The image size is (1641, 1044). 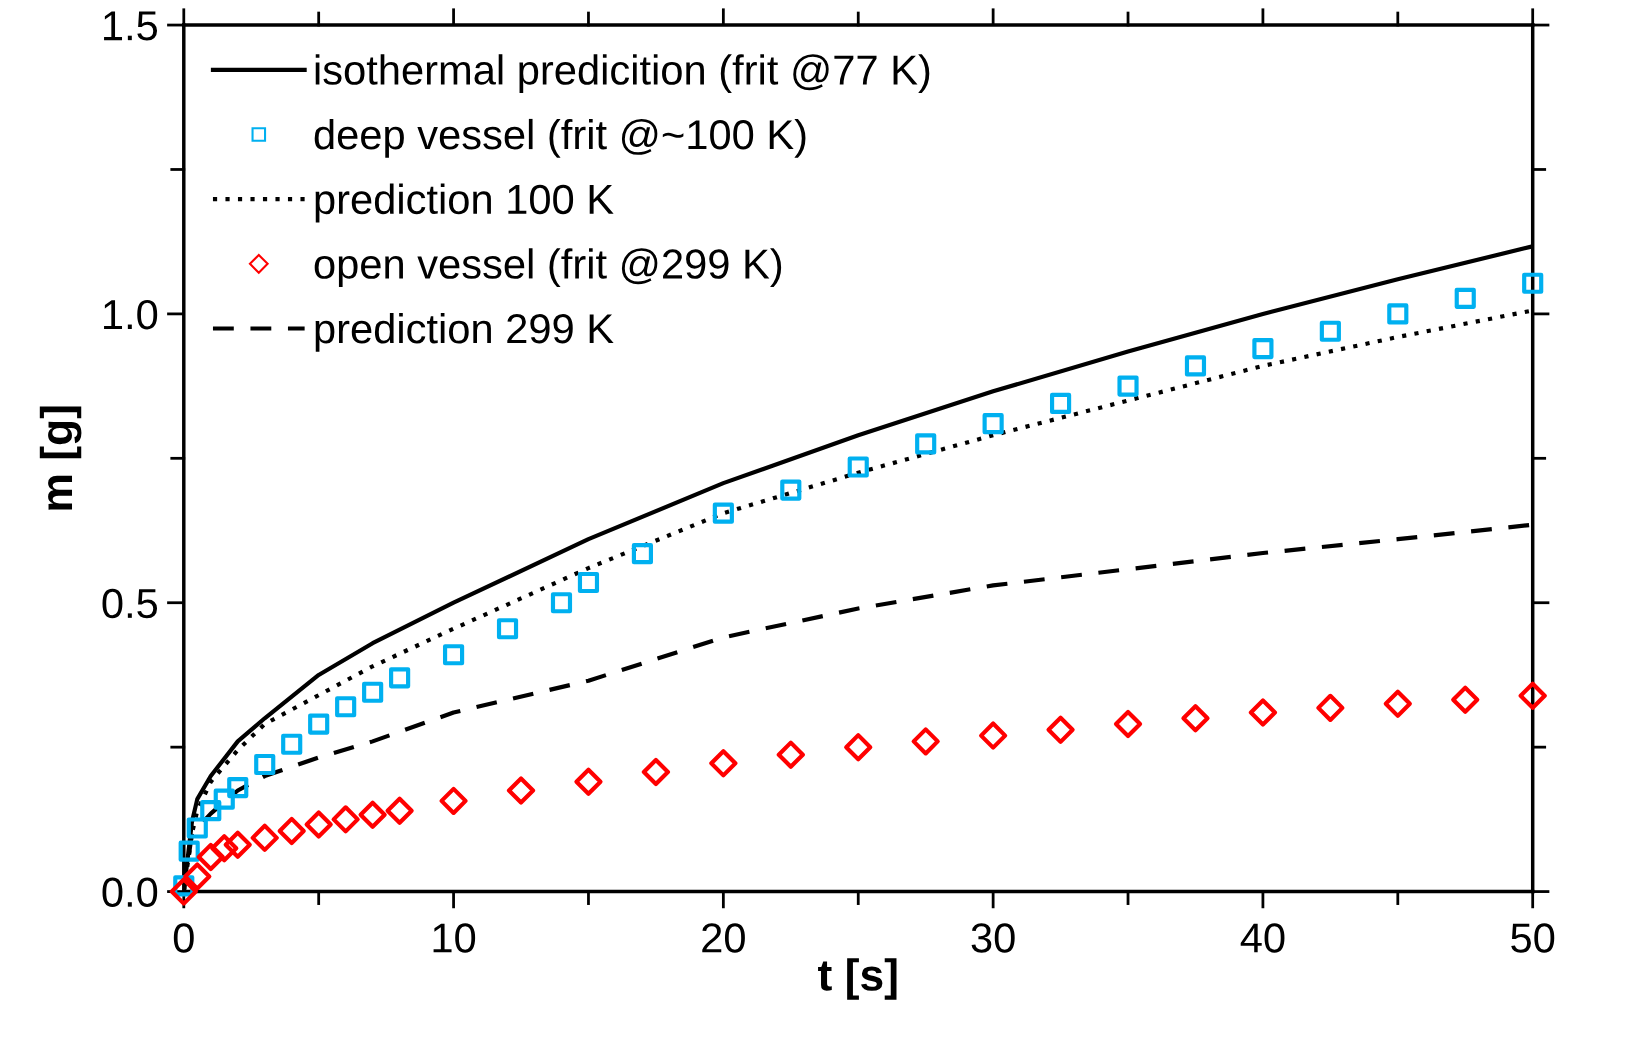 I want to click on y-axis-title: m [g], so click(x=60, y=458).